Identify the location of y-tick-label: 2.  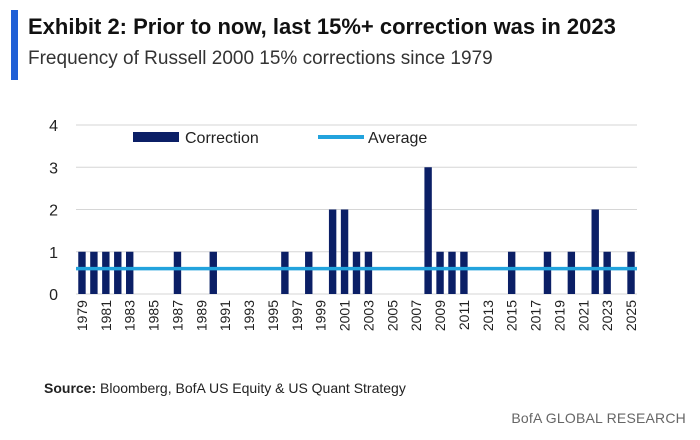
(53, 211).